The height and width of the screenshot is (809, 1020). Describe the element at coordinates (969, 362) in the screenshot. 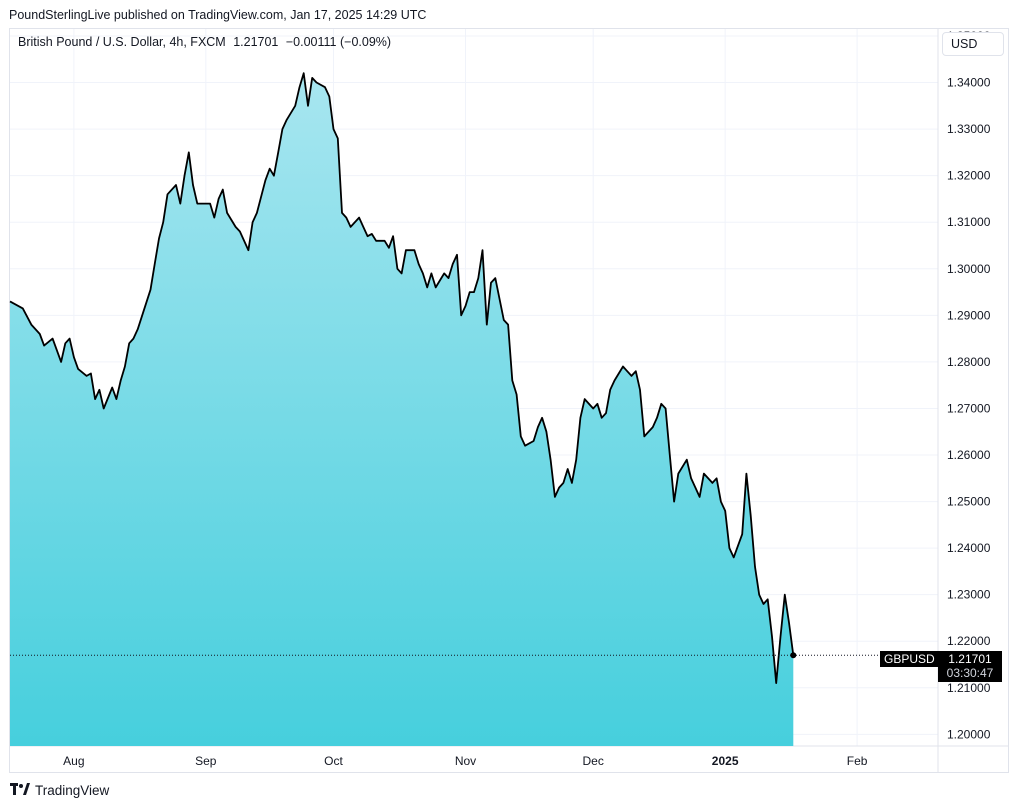

I see `y-tick-label: 1.28000` at that location.